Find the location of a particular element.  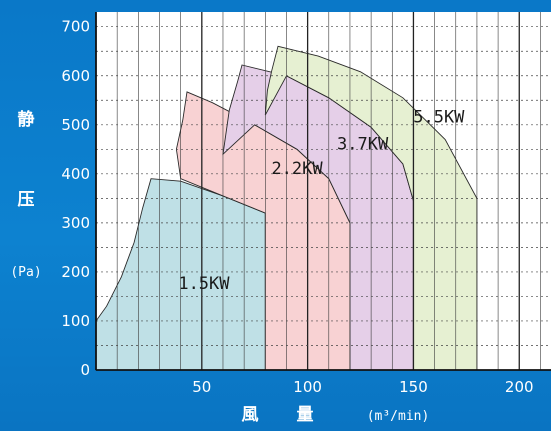

y-tick-label: 400 is located at coordinates (75, 174).